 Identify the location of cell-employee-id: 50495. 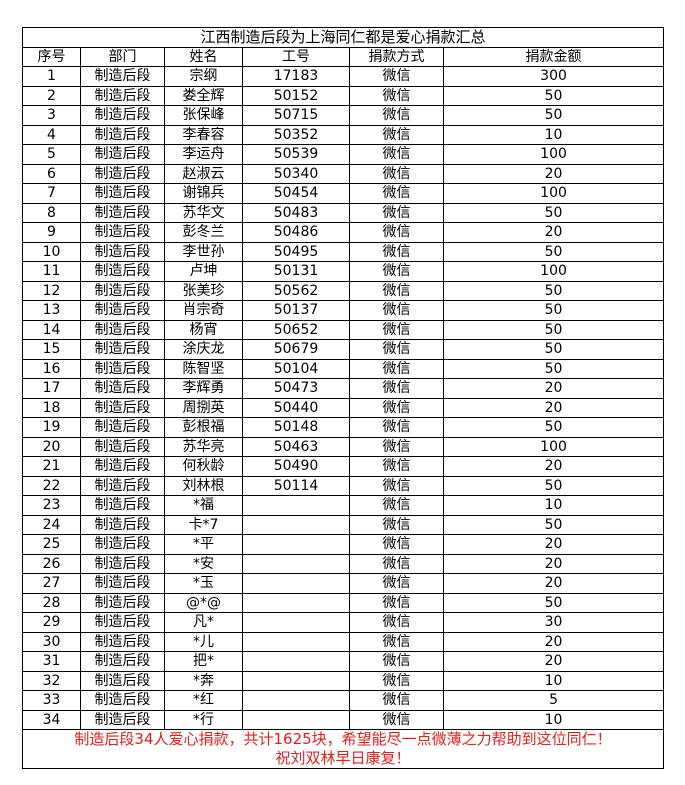
(296, 251).